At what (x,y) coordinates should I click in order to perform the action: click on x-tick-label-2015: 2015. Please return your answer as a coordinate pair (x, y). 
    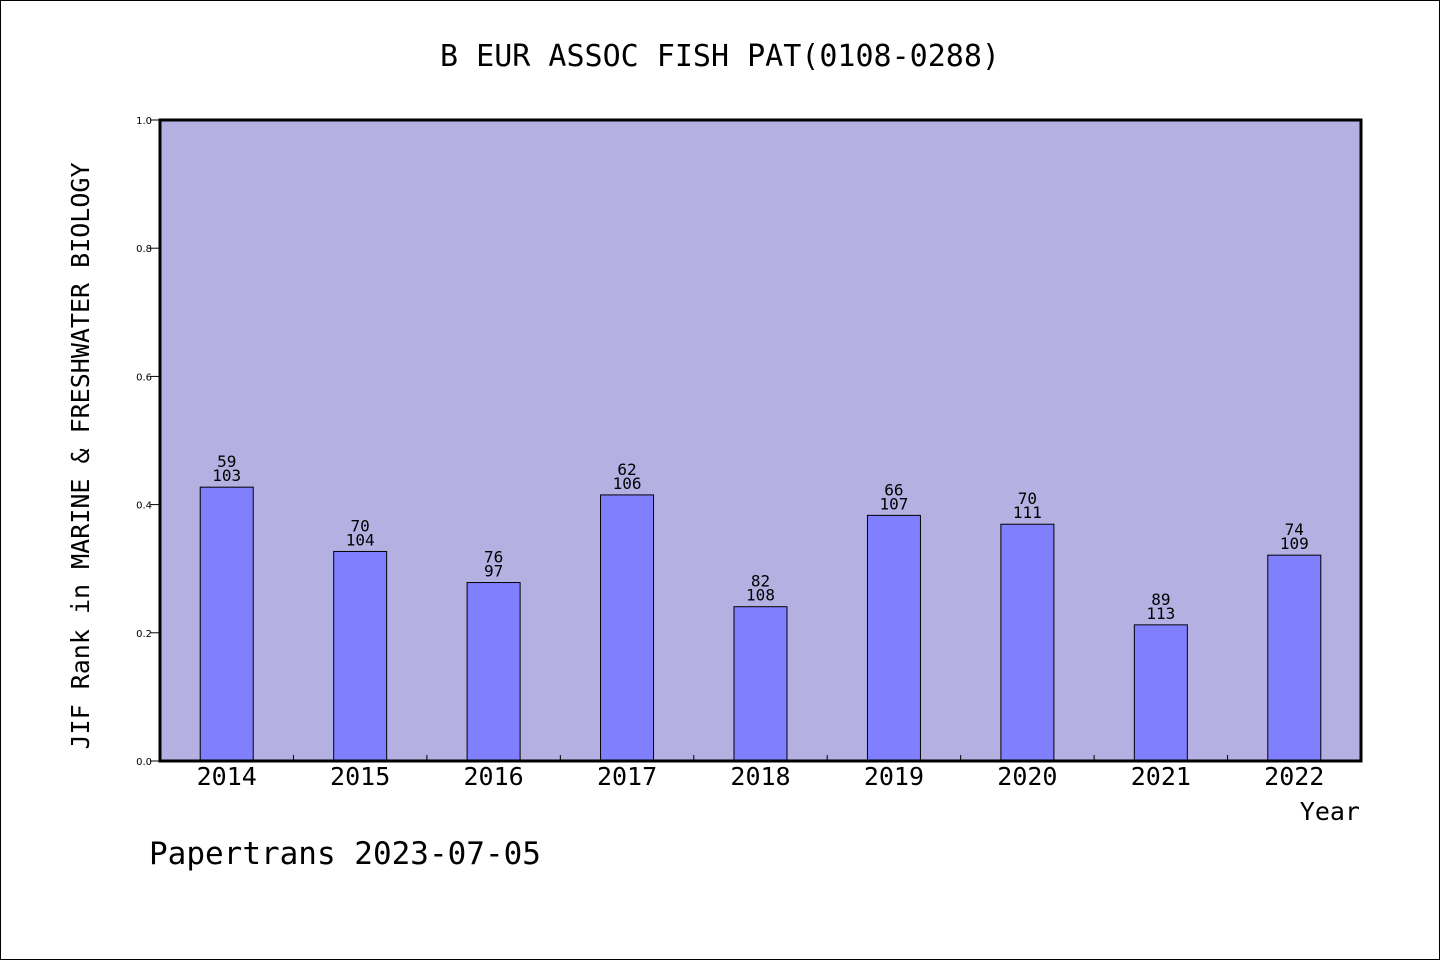
    Looking at the image, I should click on (360, 776).